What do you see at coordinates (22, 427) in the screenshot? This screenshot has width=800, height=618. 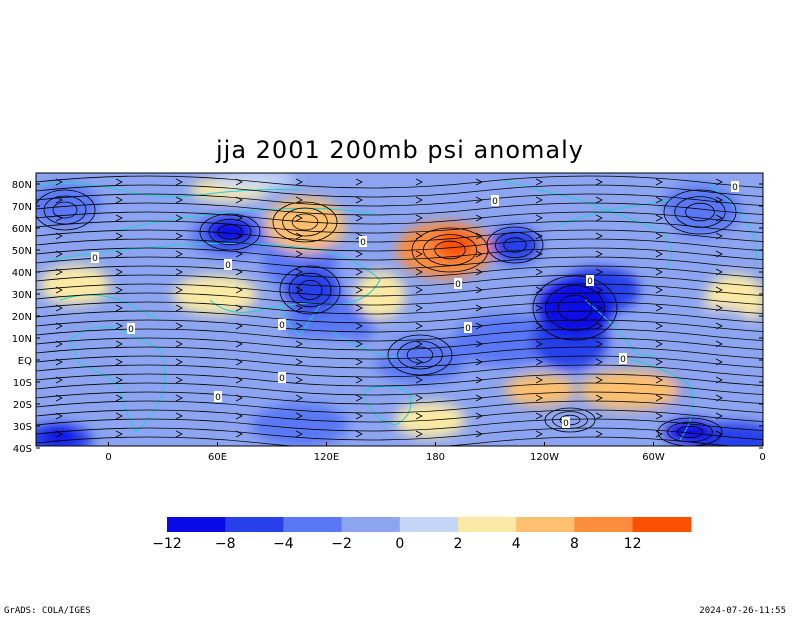 I see `lat-label: 30S` at bounding box center [22, 427].